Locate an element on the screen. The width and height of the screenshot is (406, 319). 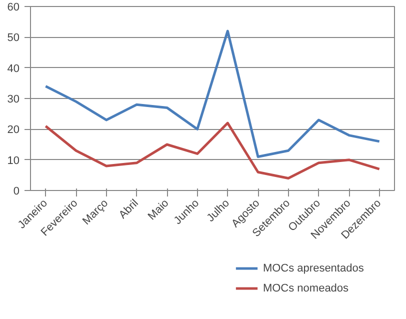
legend-label: MOCs nomeados is located at coordinates (306, 288).